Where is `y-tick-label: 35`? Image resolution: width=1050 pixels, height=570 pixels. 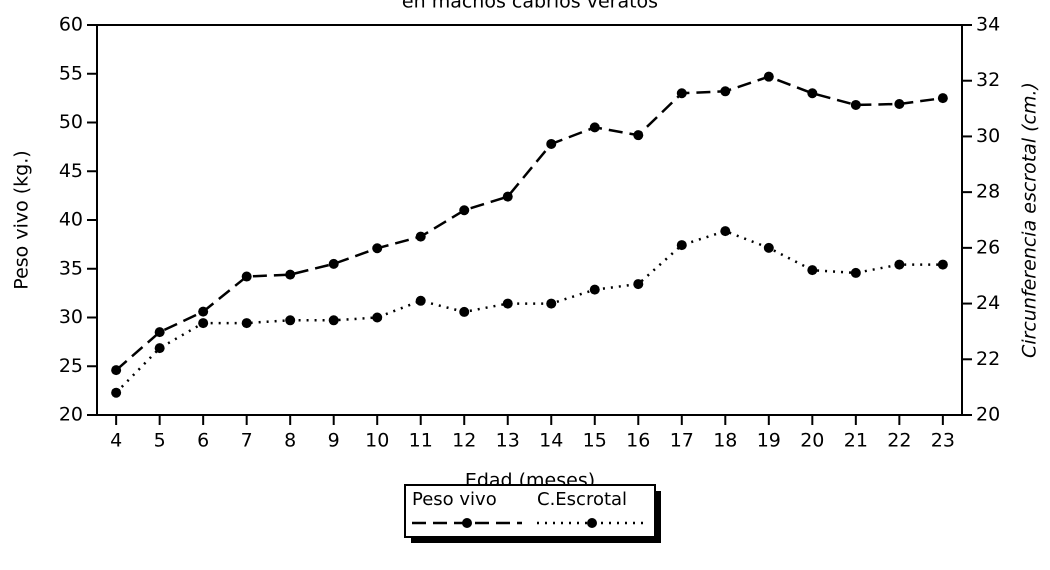 y-tick-label: 35 is located at coordinates (71, 268).